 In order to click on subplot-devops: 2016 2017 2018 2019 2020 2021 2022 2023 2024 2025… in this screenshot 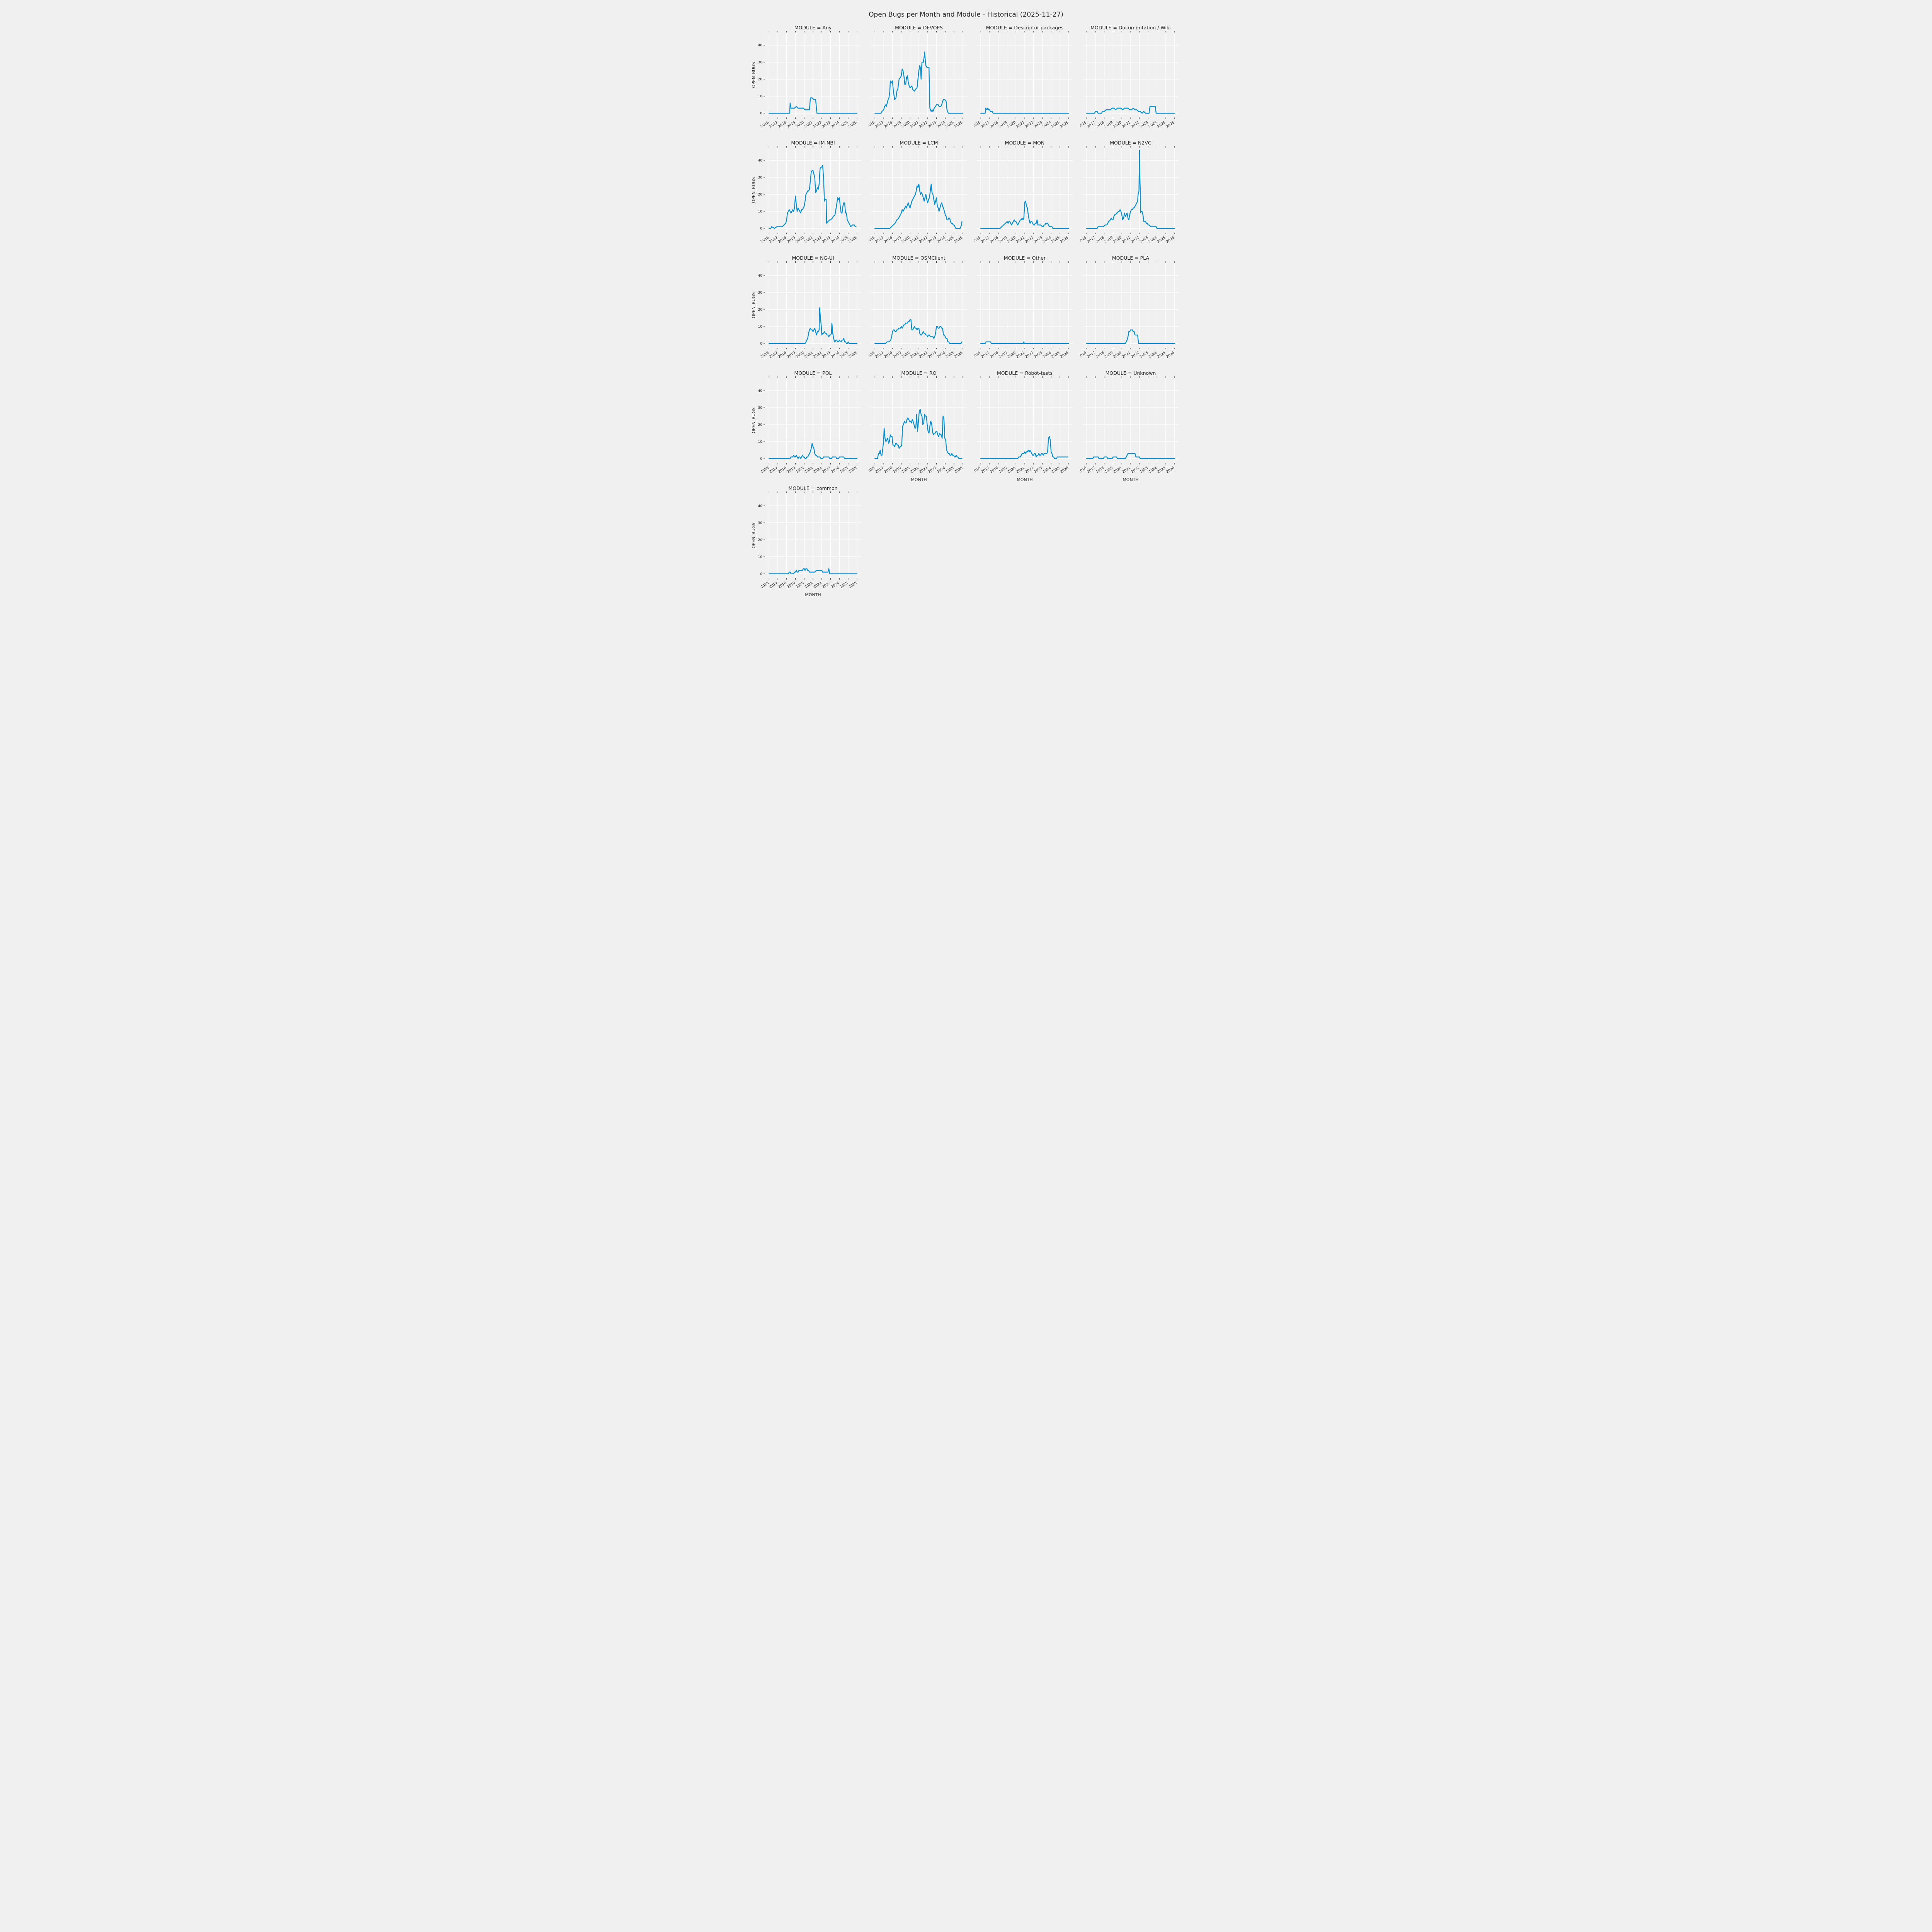, I will do `click(919, 81)`.